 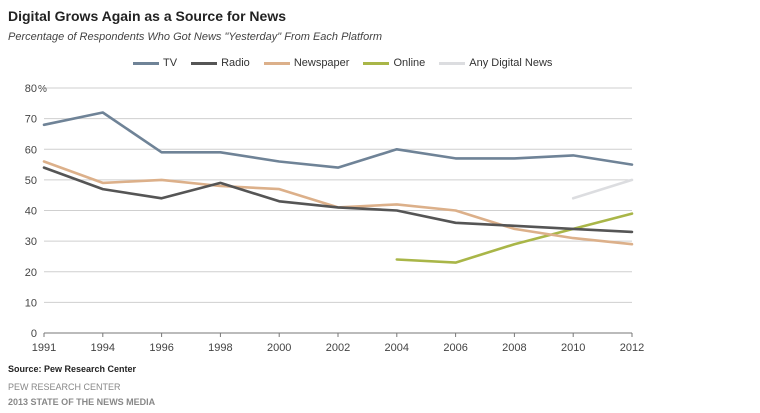 I want to click on y-tick-label-10: 10, so click(x=31, y=303).